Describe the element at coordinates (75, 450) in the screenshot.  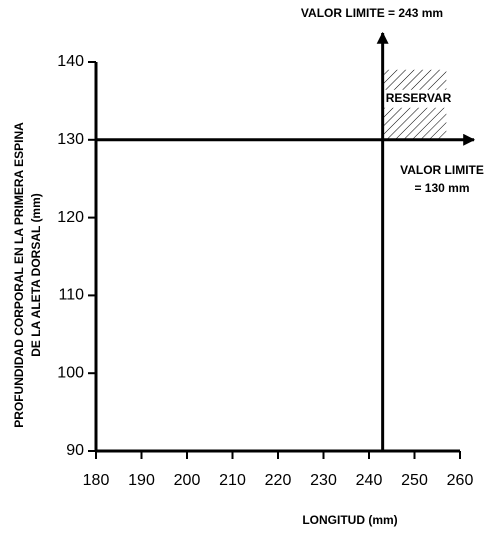
I see `y-tick-label: 90` at that location.